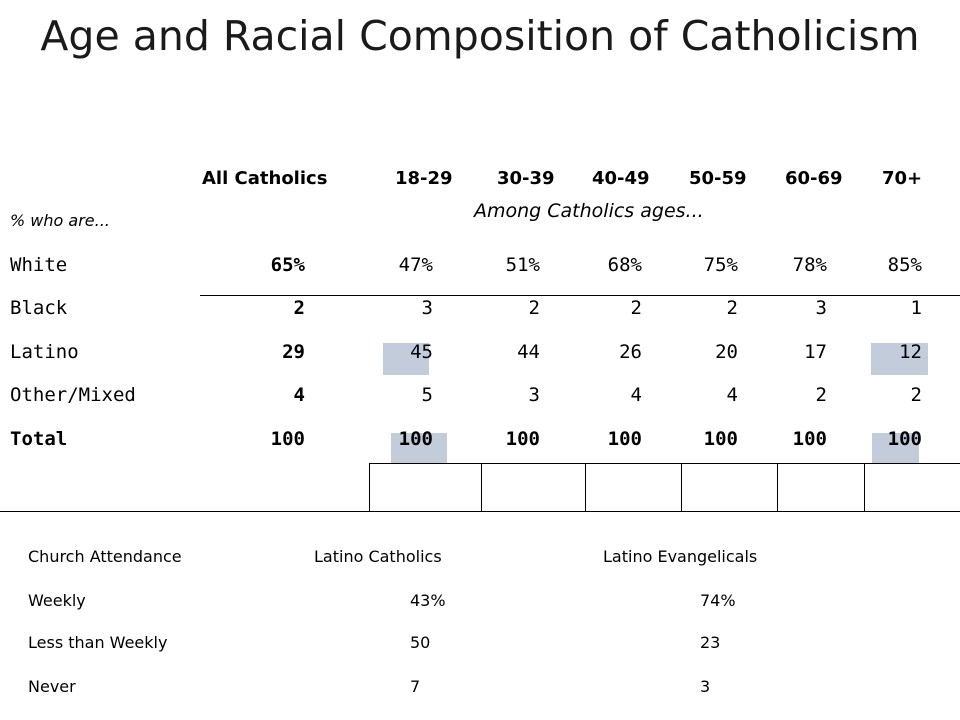 This screenshot has width=960, height=720. Describe the element at coordinates (415, 265) in the screenshot. I see `table-cell: 47%` at that location.